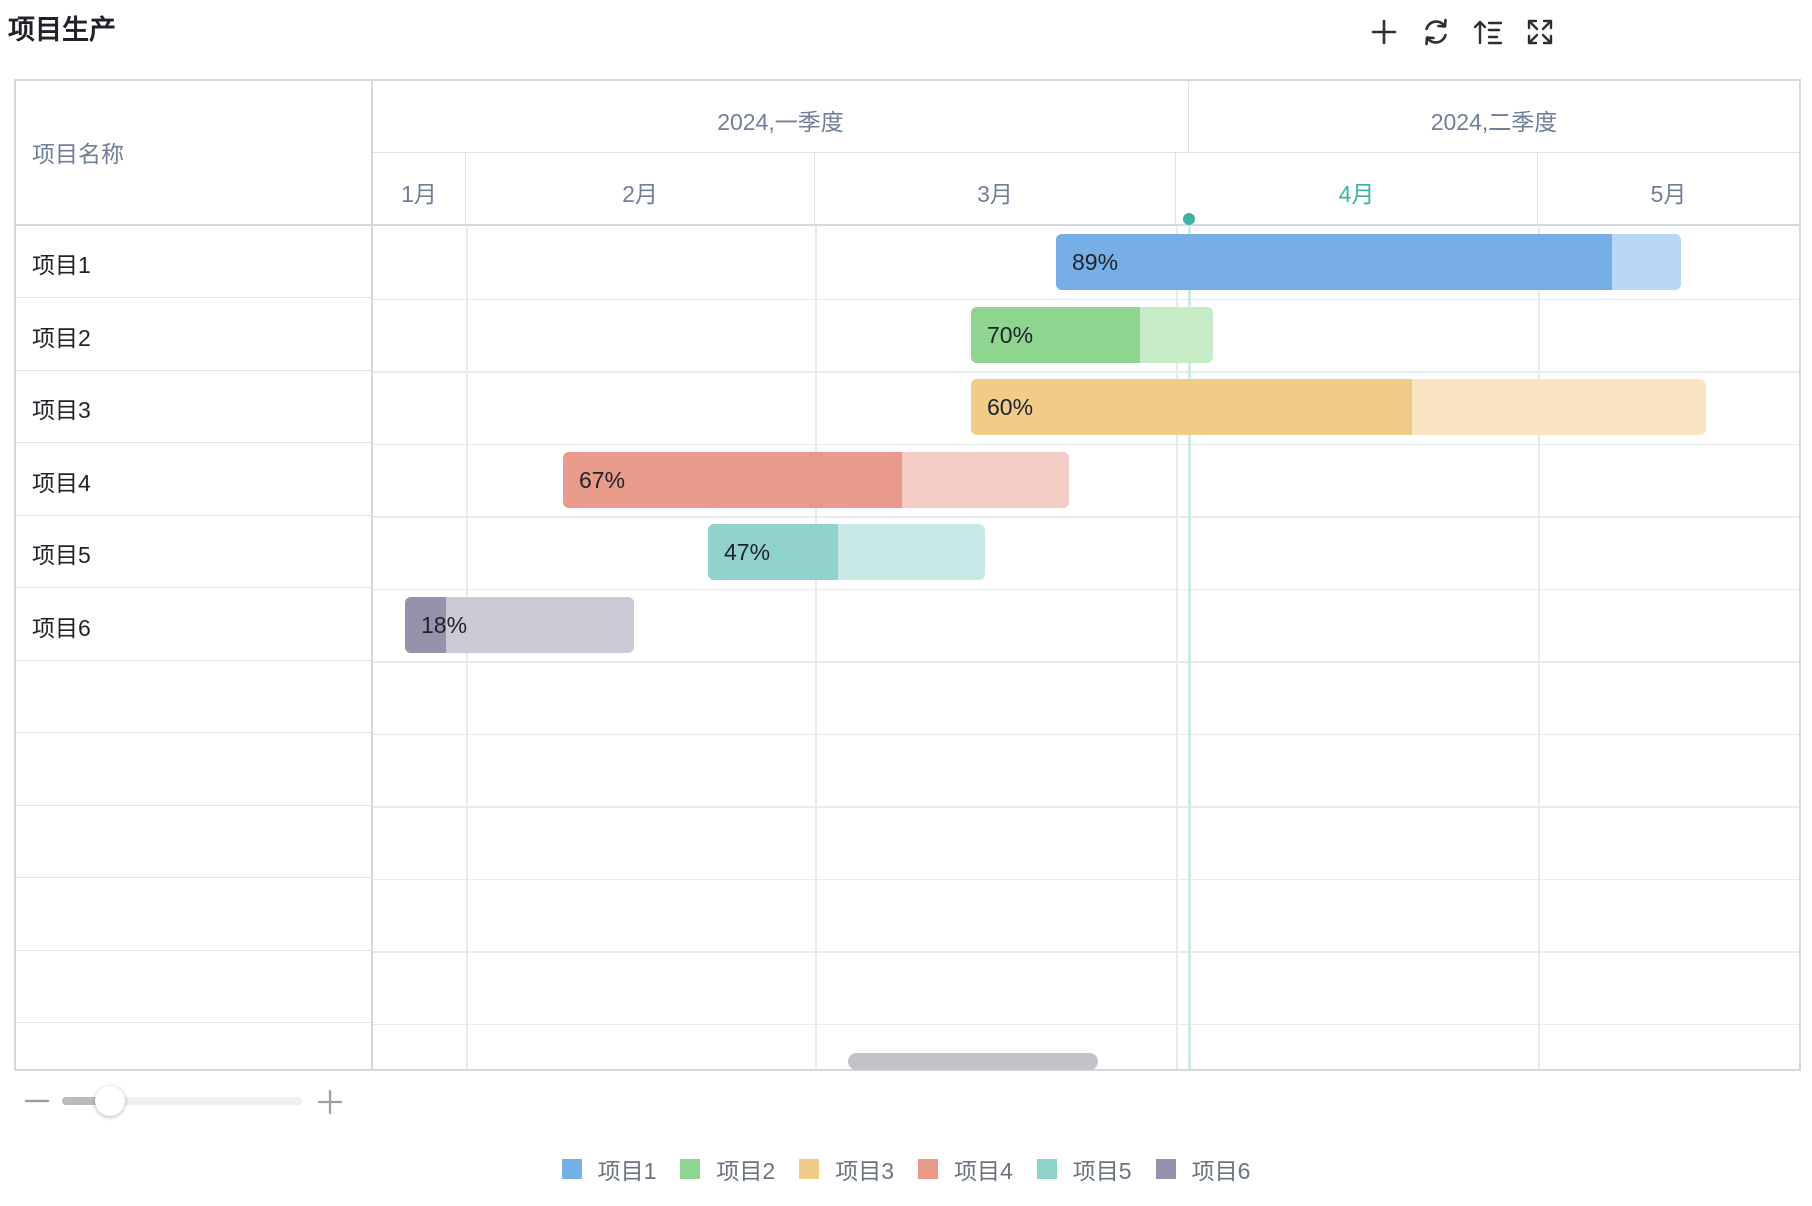 The image size is (1812, 1206). I want to click on refresh-icon, so click(1436, 32).